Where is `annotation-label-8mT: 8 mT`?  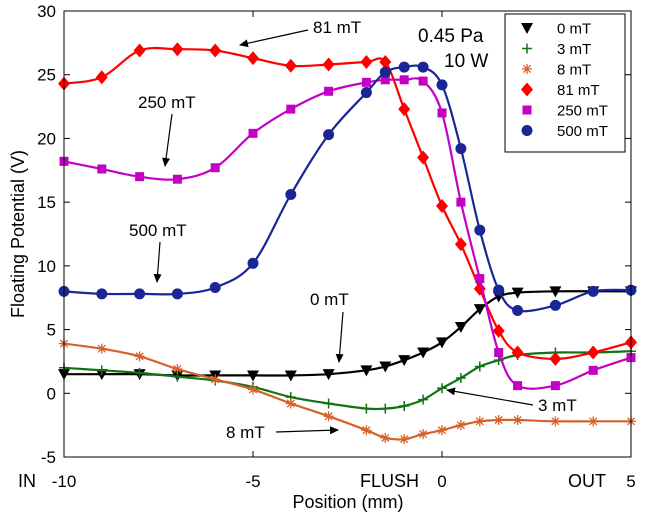
annotation-label-8mT: 8 mT is located at coordinates (245, 432).